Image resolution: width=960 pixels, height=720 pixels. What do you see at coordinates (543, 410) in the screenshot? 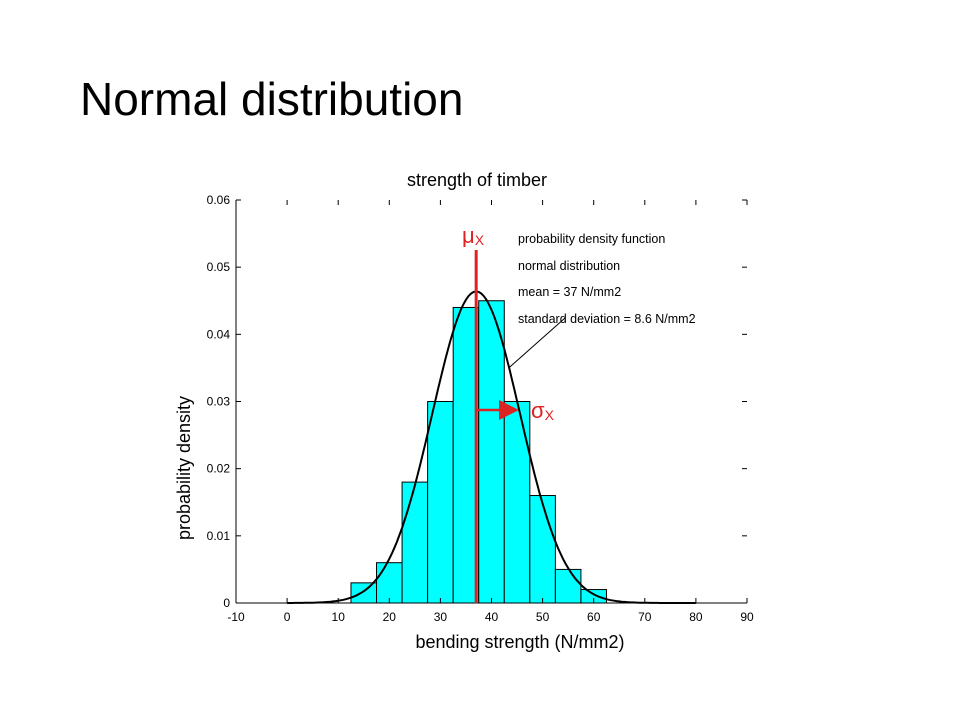
I see `std-label: σX` at bounding box center [543, 410].